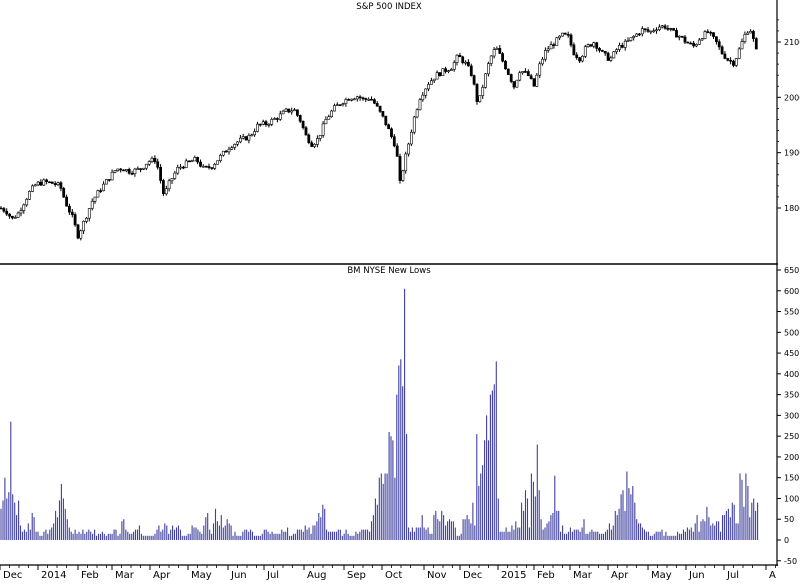  What do you see at coordinates (792, 97) in the screenshot?
I see `y-tick-label: 2000` at bounding box center [792, 97].